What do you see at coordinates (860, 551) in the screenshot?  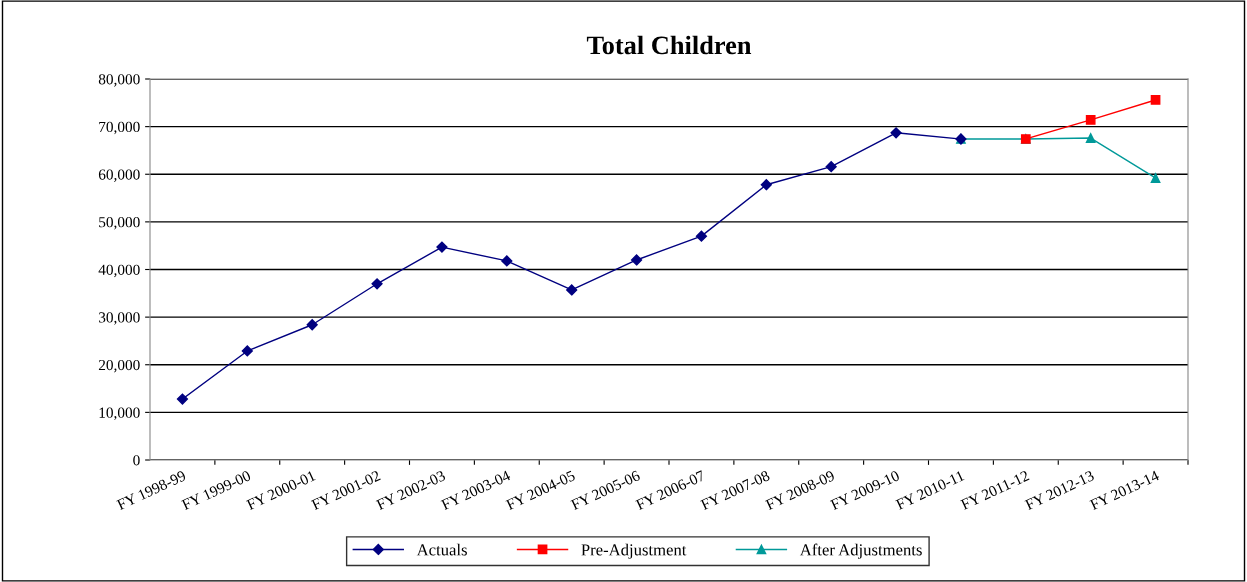 I see `legend-label: After Adjustments` at bounding box center [860, 551].